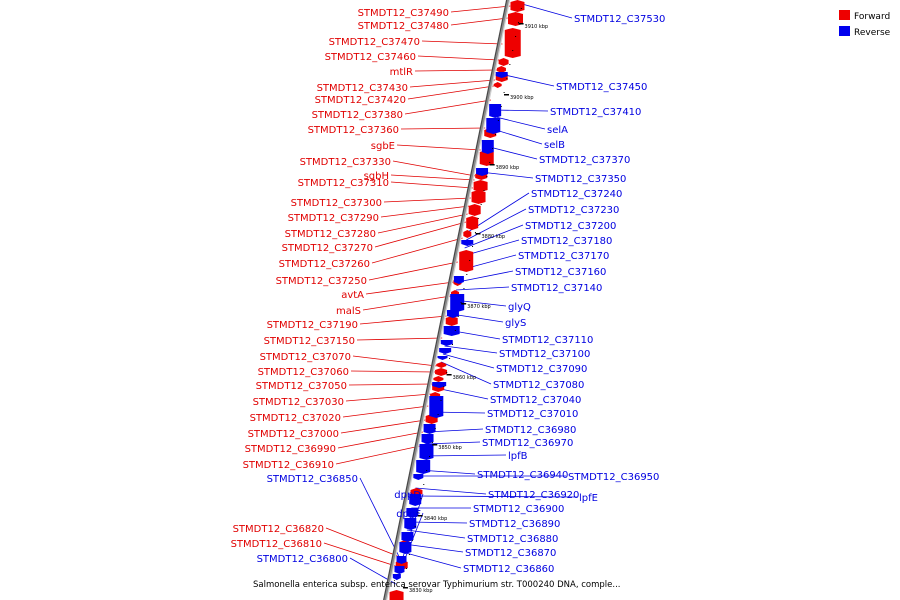 The image size is (900, 600). Describe the element at coordinates (465, 378) in the screenshot. I see `scale-tick-label: 3860 kbp` at that location.